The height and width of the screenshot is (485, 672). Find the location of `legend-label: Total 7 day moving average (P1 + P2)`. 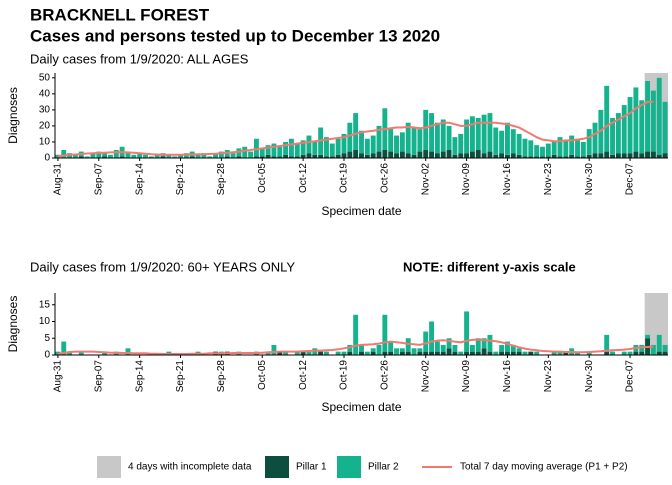

legend-label: Total 7 day moving average (P1 + P2) is located at coordinates (544, 467).